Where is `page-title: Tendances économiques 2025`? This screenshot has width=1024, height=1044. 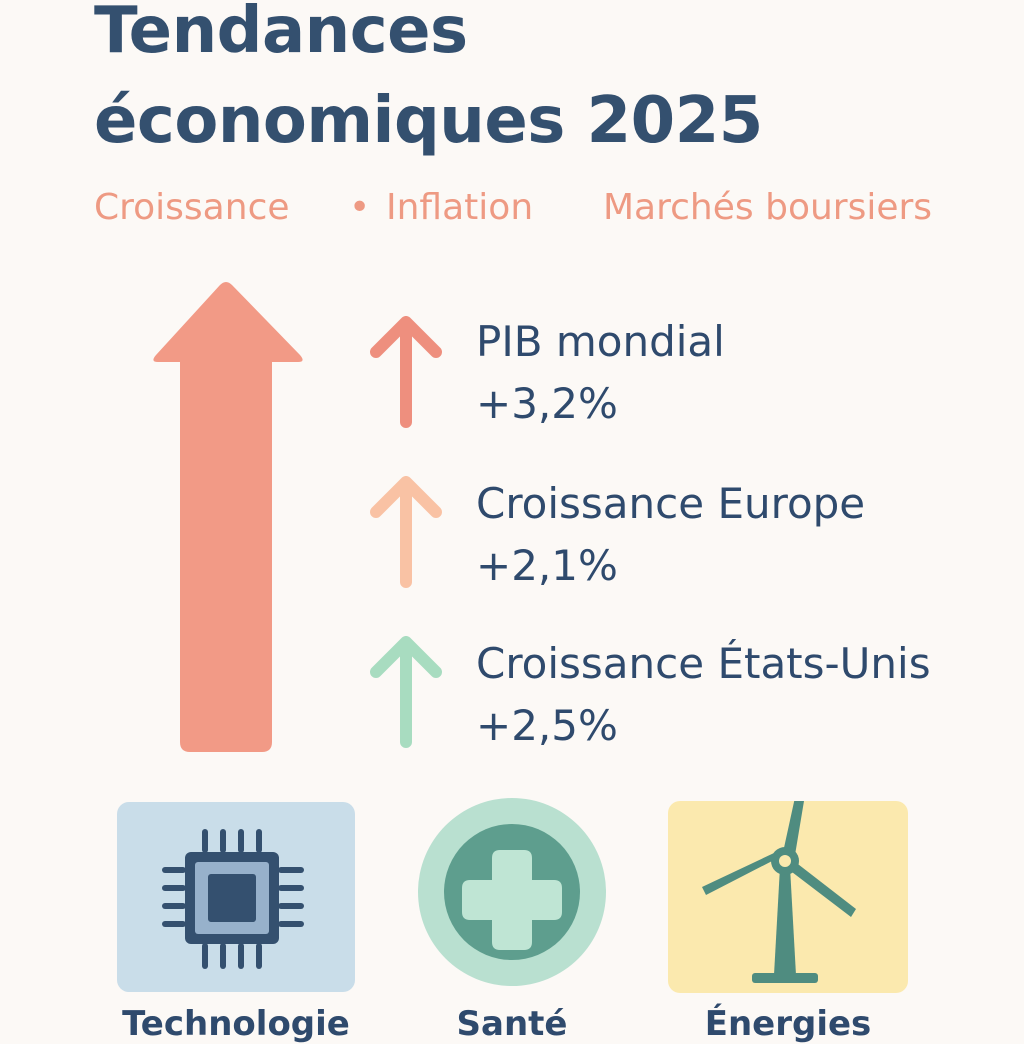
page-title: Tendances économiques 2025 is located at coordinates (428, 83).